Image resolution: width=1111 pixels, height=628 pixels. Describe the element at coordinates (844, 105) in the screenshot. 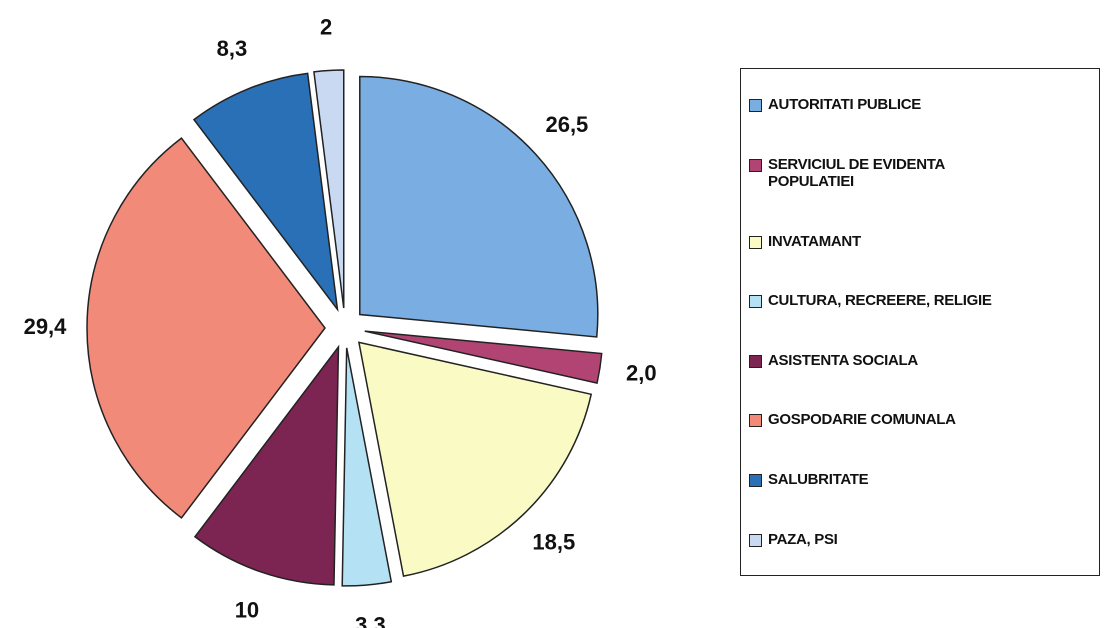

I see `legend-label: AUTORITATI PUBLICE` at that location.